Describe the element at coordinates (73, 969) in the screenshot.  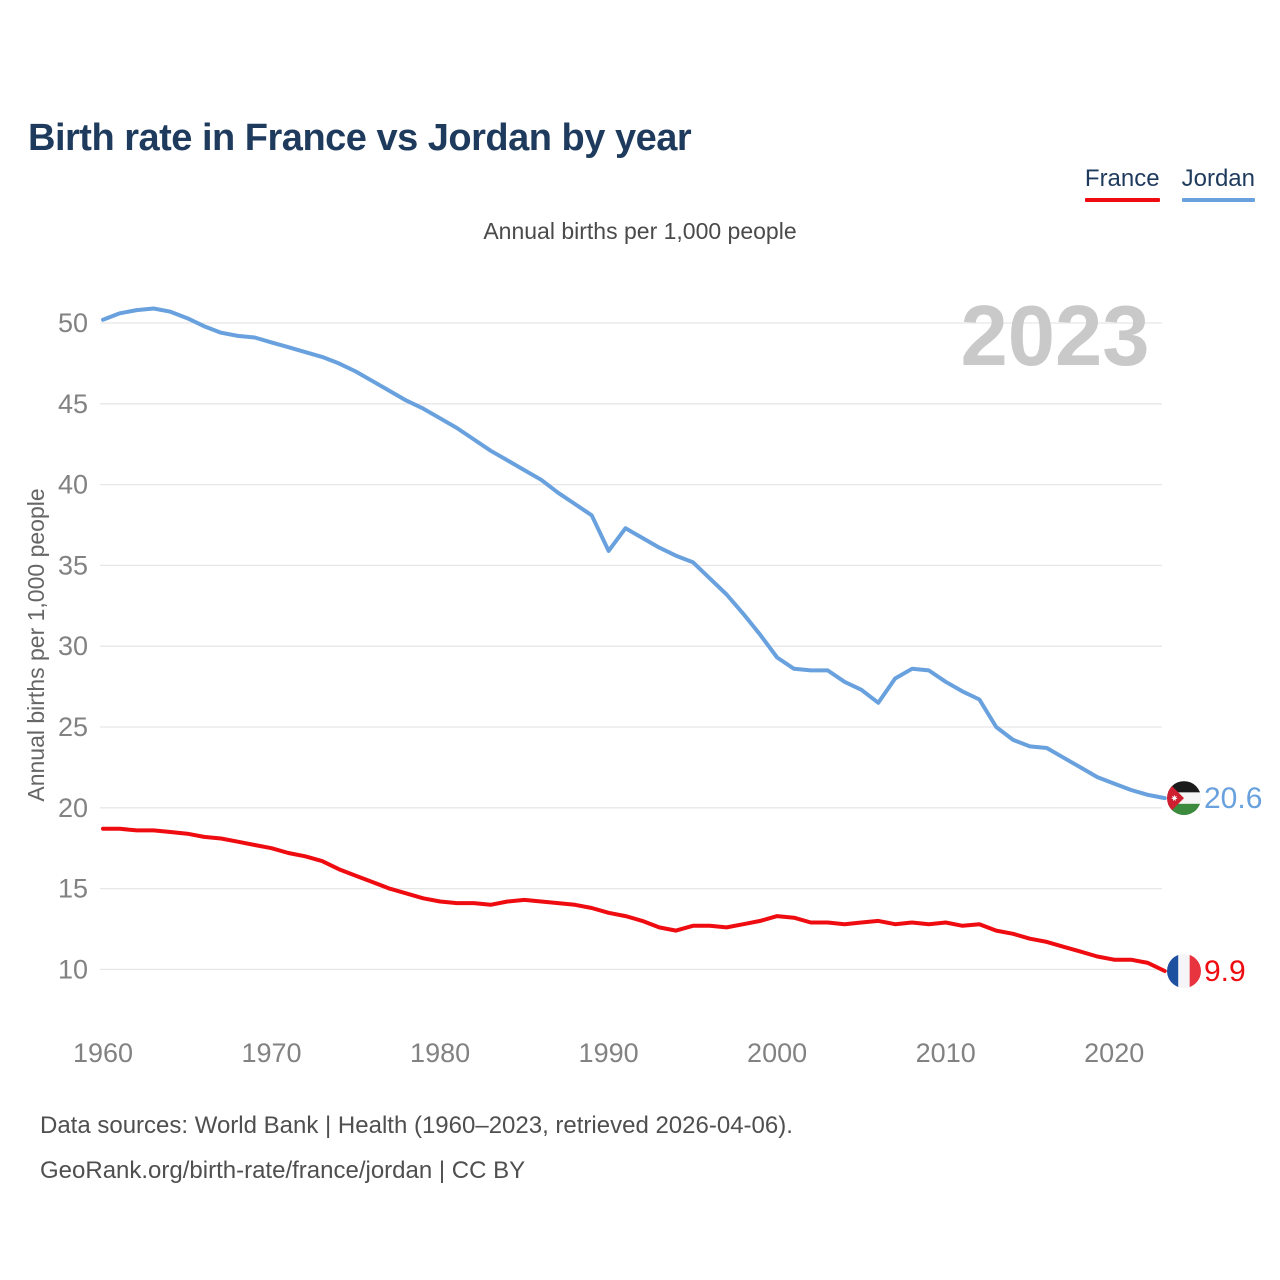
I see `y-tick-label-10: 10` at that location.